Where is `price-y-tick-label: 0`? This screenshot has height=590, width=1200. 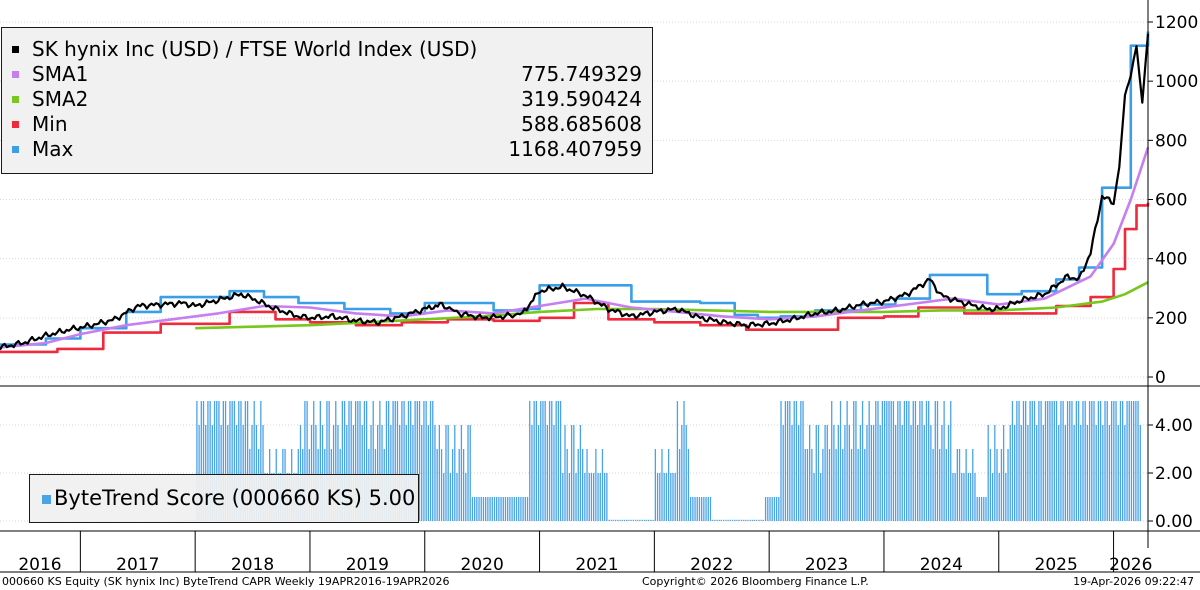 price-y-tick-label: 0 is located at coordinates (1160, 378).